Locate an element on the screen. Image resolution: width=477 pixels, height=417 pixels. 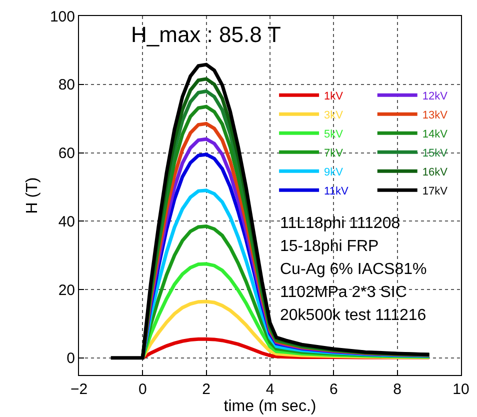
legend-label: 15kV is located at coordinates (435, 153).